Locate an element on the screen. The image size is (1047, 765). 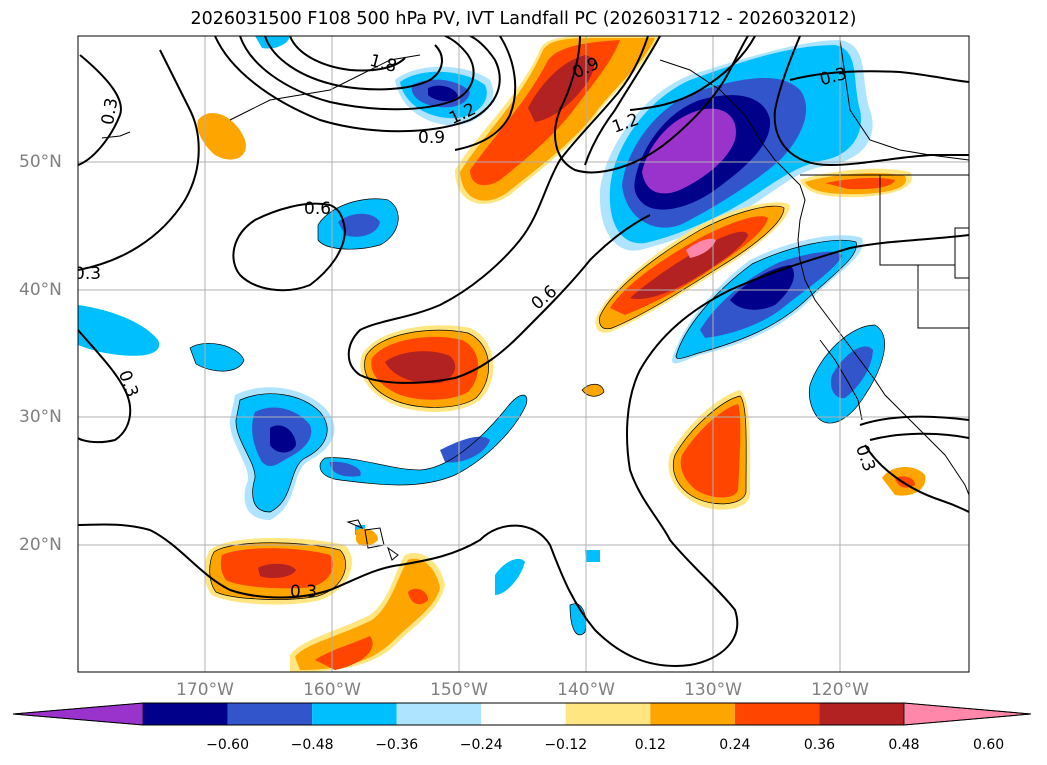
shade-blob-coast-orange is located at coordinates (856, 183).